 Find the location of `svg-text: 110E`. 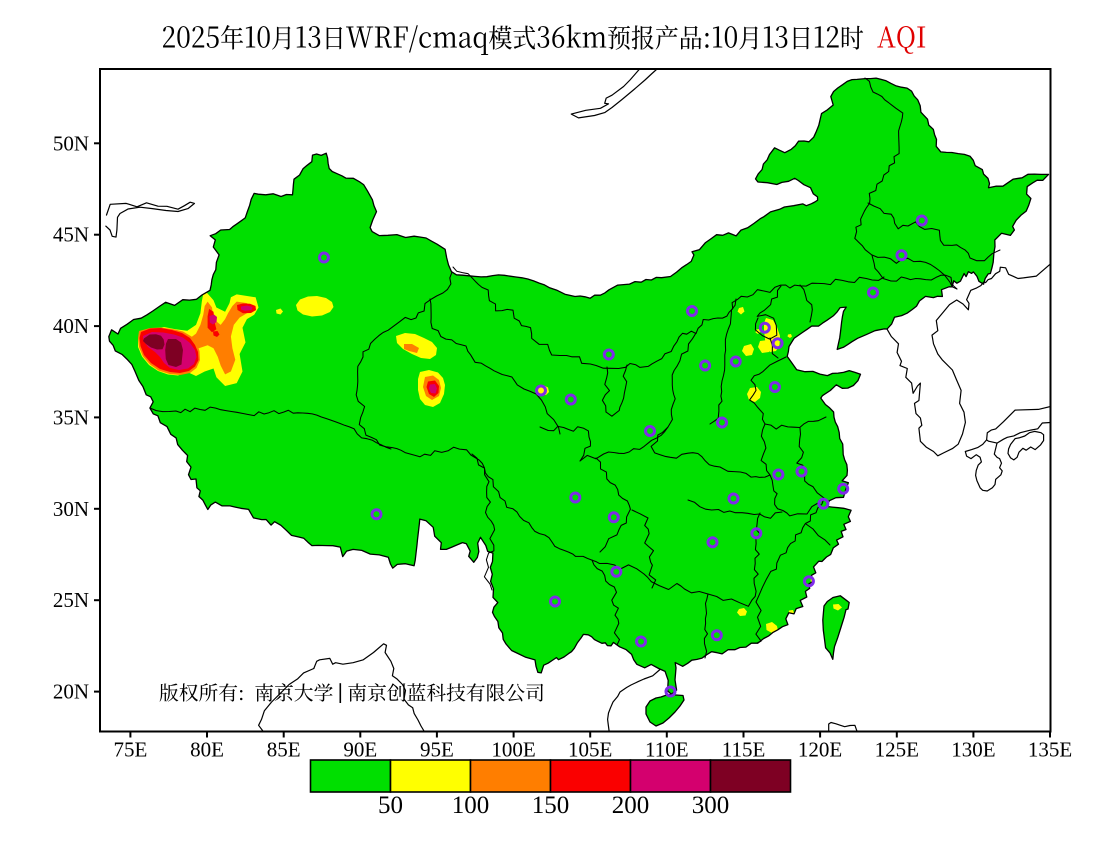

svg-text: 110E is located at coordinates (667, 750).